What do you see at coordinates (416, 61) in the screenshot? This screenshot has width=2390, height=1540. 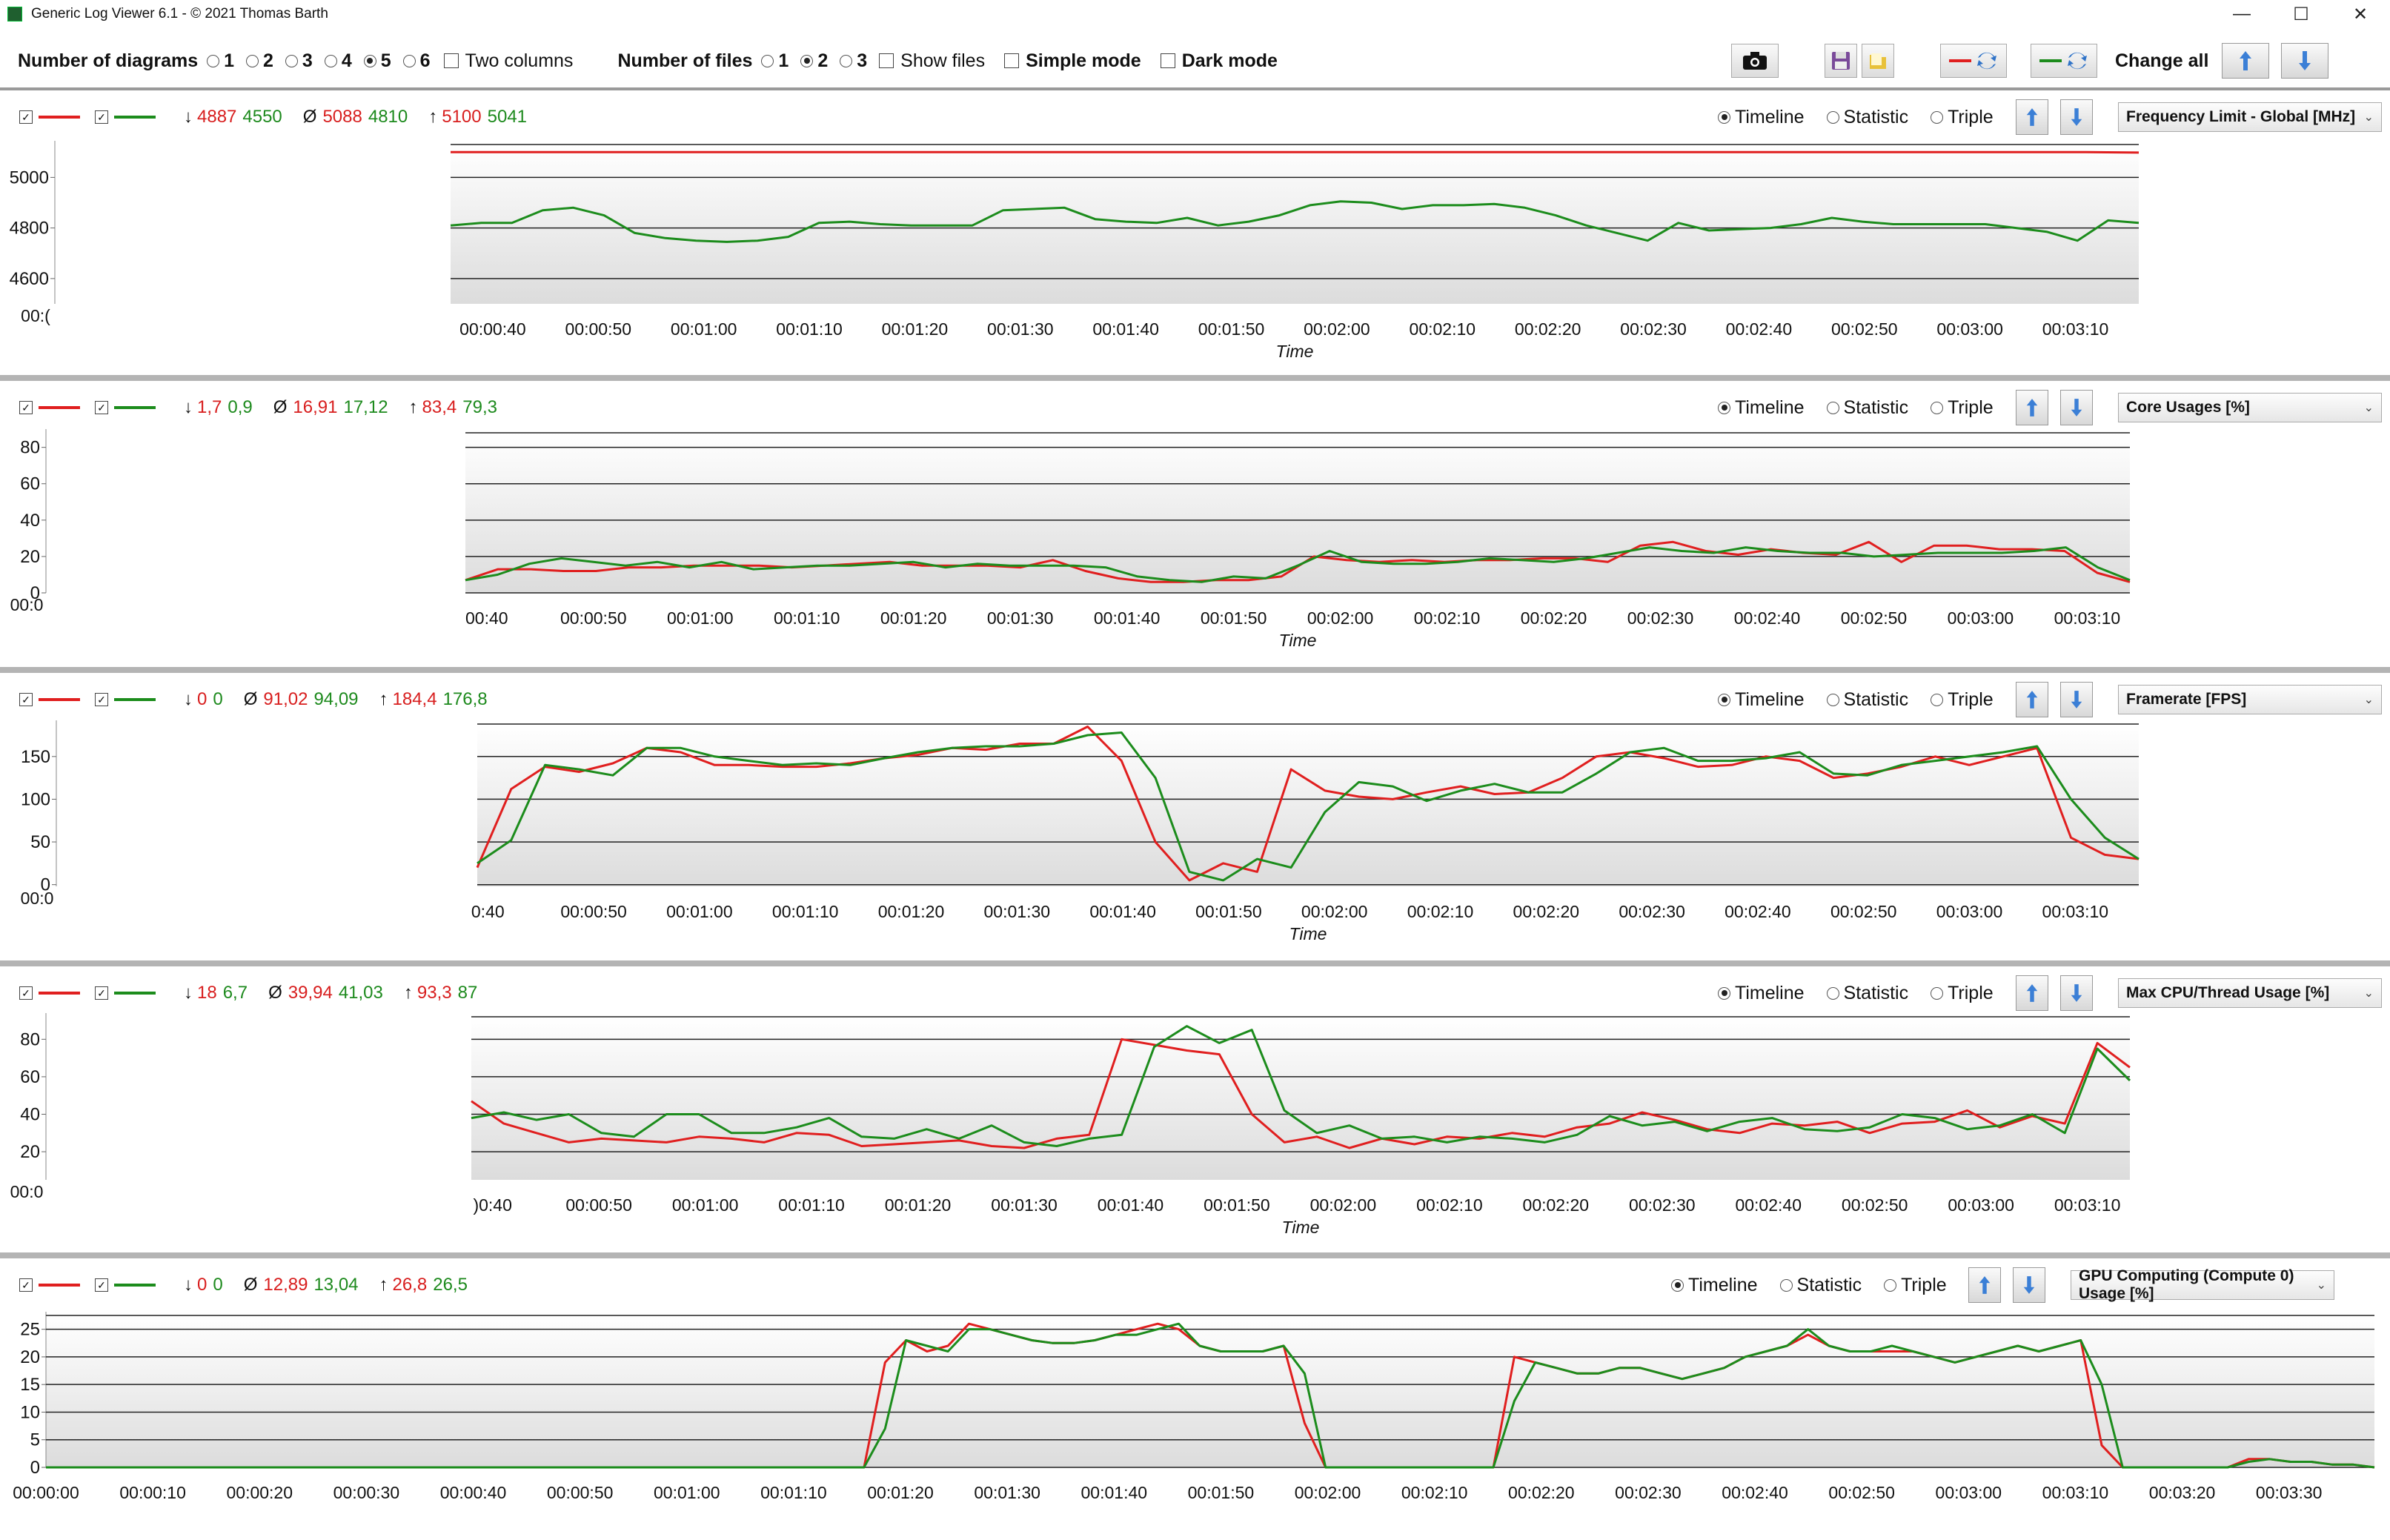 I see `diagrams-radio-6: 6` at bounding box center [416, 61].